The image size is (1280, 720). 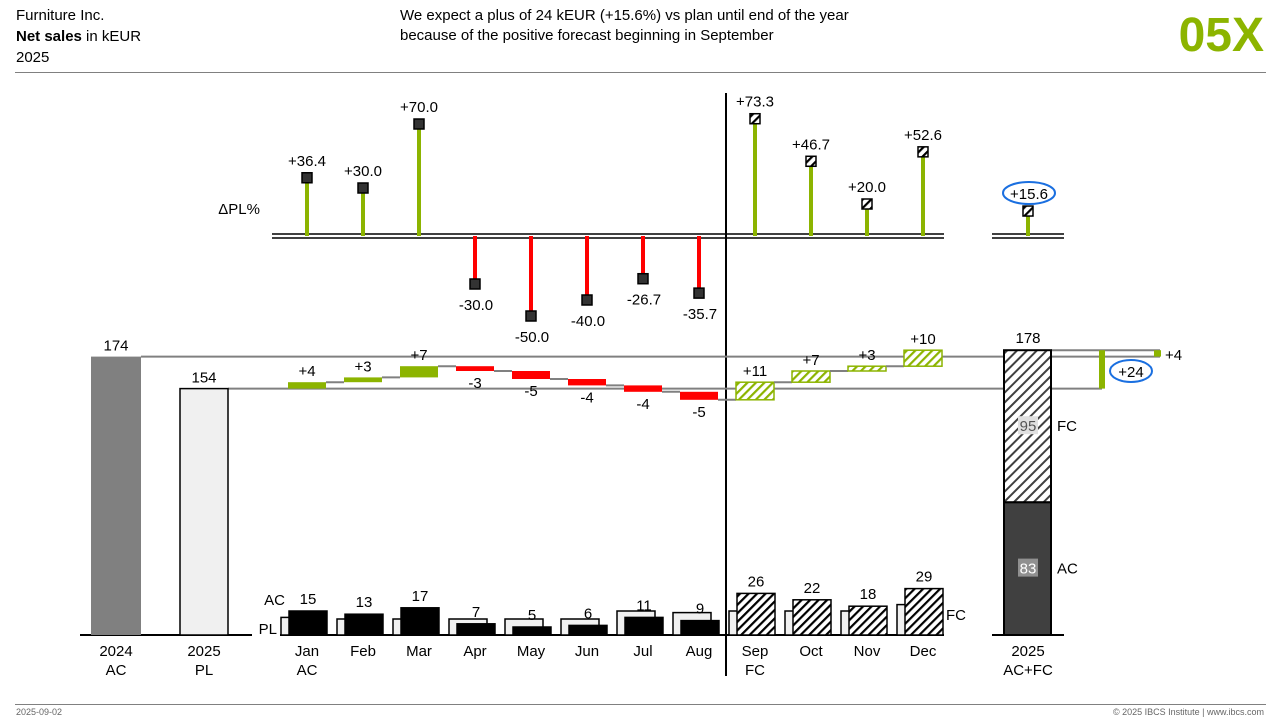 I want to click on category-label-nov: Nov, so click(x=867, y=651).